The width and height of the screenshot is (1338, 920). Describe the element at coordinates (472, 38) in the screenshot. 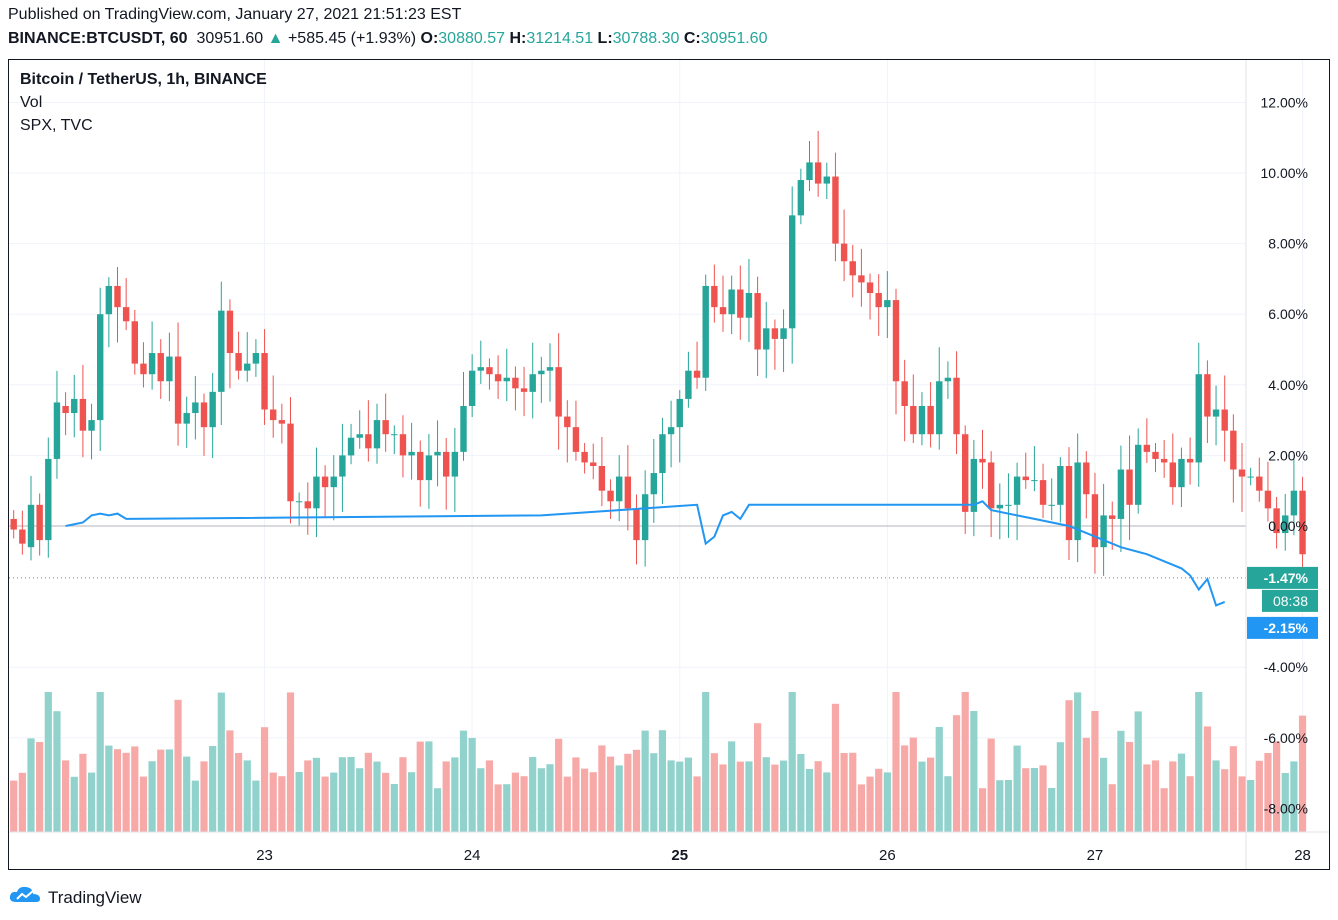

I see `open-value: 30880.57` at that location.